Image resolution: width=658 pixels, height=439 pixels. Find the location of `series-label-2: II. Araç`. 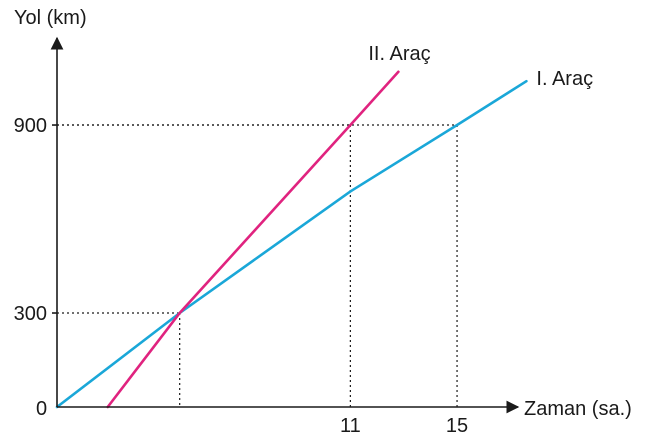

series-label-2: II. Araç is located at coordinates (399, 54).